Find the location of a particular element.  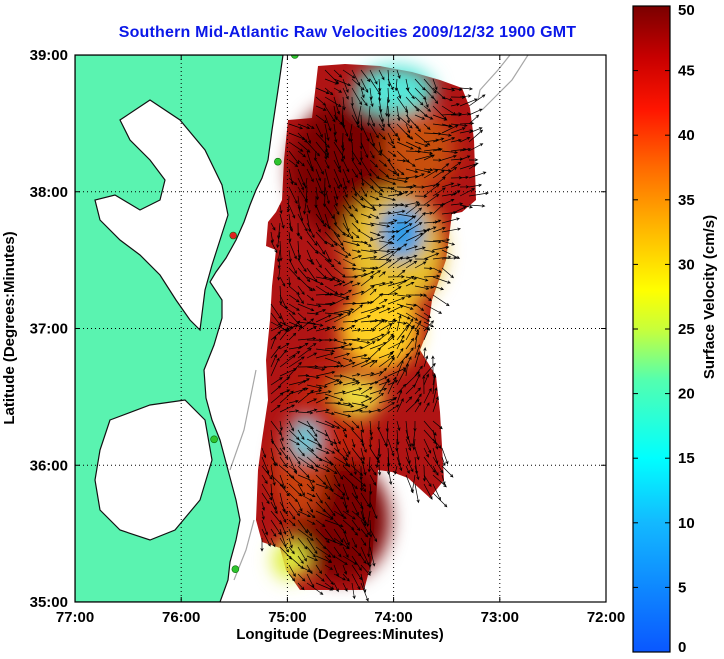

y-tick-label: 35:00 is located at coordinates (49, 602).